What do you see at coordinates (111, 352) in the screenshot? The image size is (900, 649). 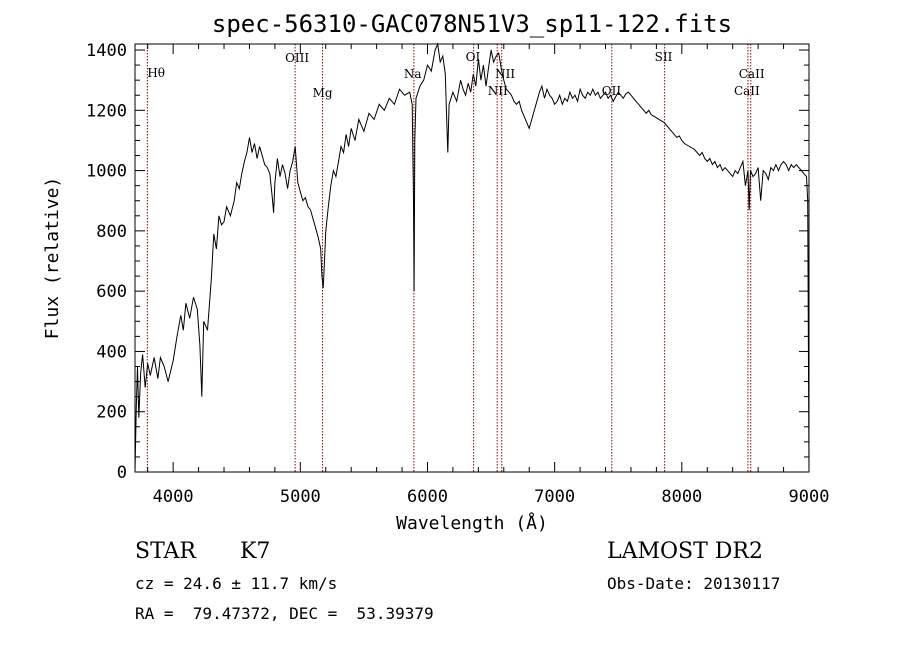 I see `y-tick-label: 400` at bounding box center [111, 352].